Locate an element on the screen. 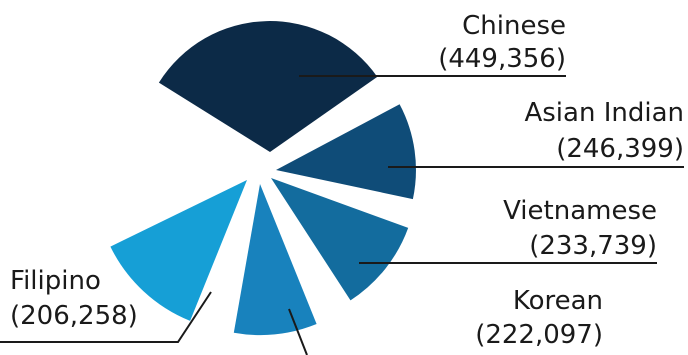 This screenshot has width=688, height=355. label-asian-indian-value: (246,399) is located at coordinates (620, 149).